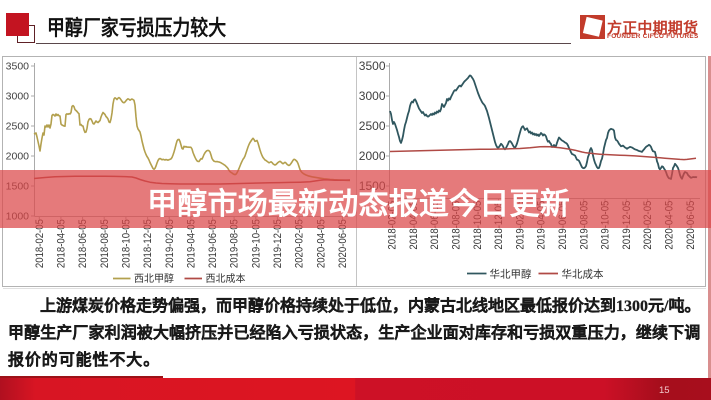 This screenshot has width=711, height=400. What do you see at coordinates (226, 278) in the screenshot?
I see `svg-text: 西北成本` at bounding box center [226, 278].